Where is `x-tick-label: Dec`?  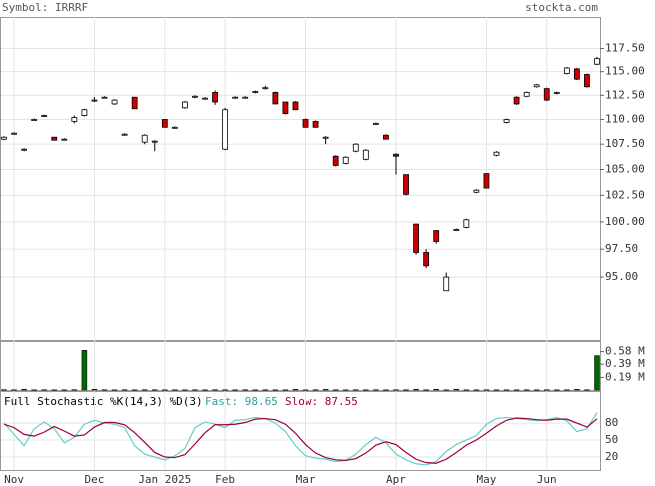
x-tick-label: Dec is located at coordinates (95, 479).